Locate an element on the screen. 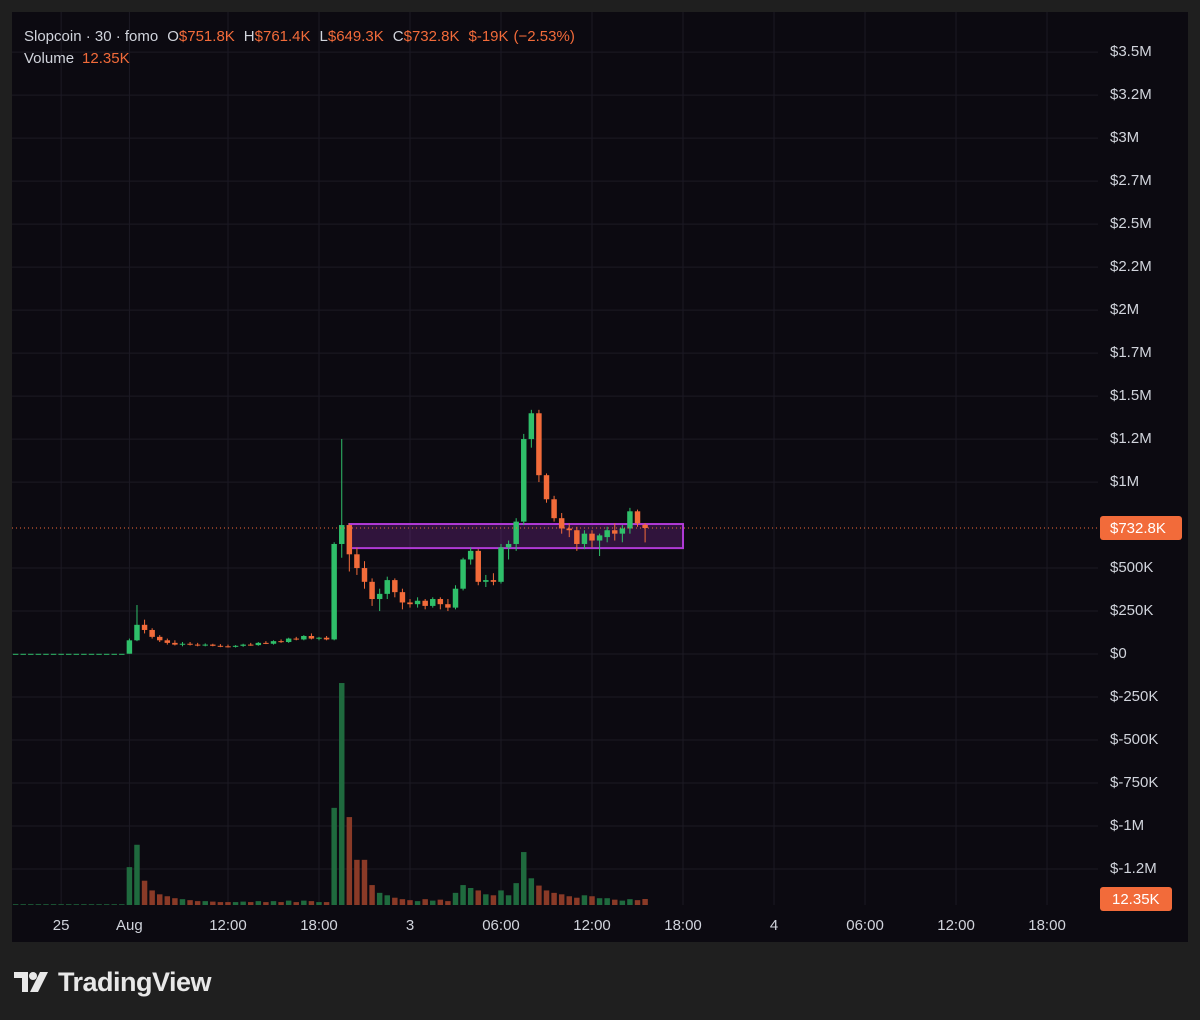 The width and height of the screenshot is (1200, 1020). x-tick-label: 12:00 is located at coordinates (228, 925).